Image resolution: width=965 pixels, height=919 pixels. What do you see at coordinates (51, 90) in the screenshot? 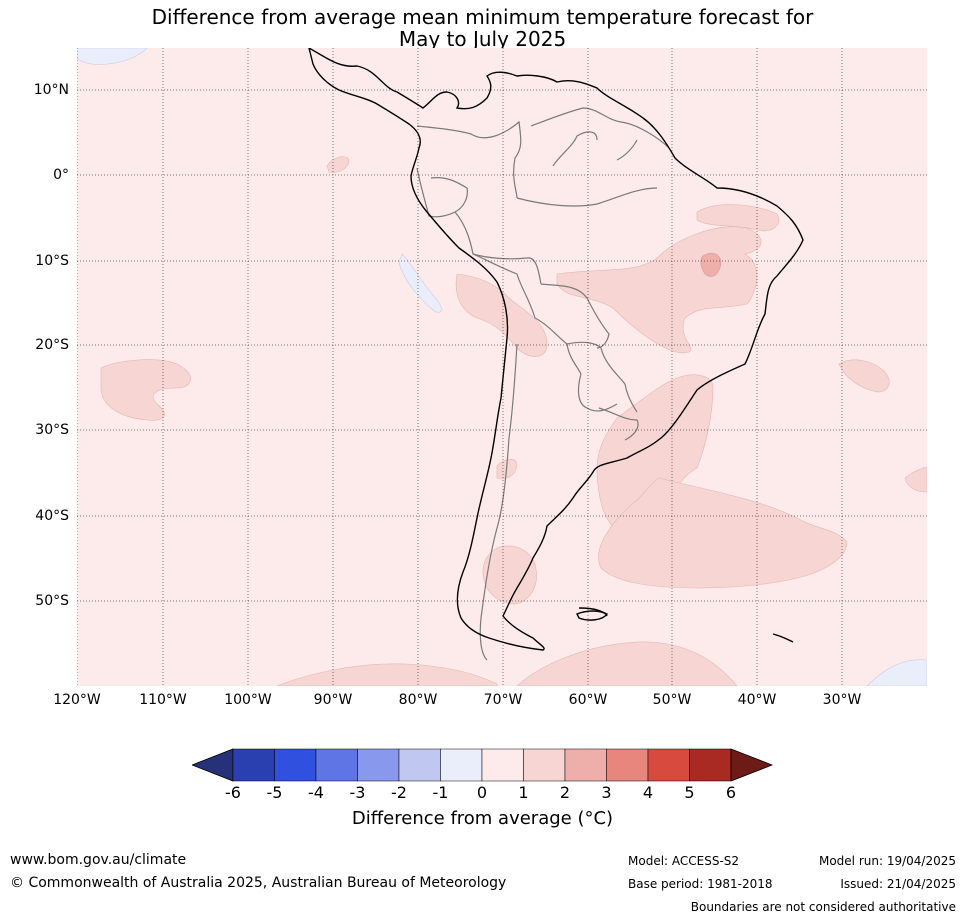
I see `lat-label: 10°N` at bounding box center [51, 90].